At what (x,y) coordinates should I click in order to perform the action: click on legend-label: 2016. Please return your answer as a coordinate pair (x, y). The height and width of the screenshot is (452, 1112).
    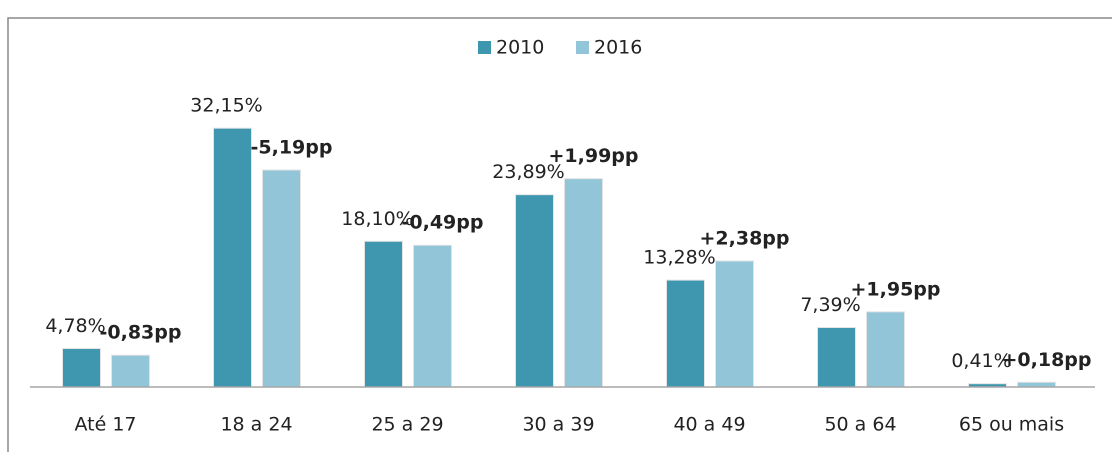
    Looking at the image, I should click on (618, 48).